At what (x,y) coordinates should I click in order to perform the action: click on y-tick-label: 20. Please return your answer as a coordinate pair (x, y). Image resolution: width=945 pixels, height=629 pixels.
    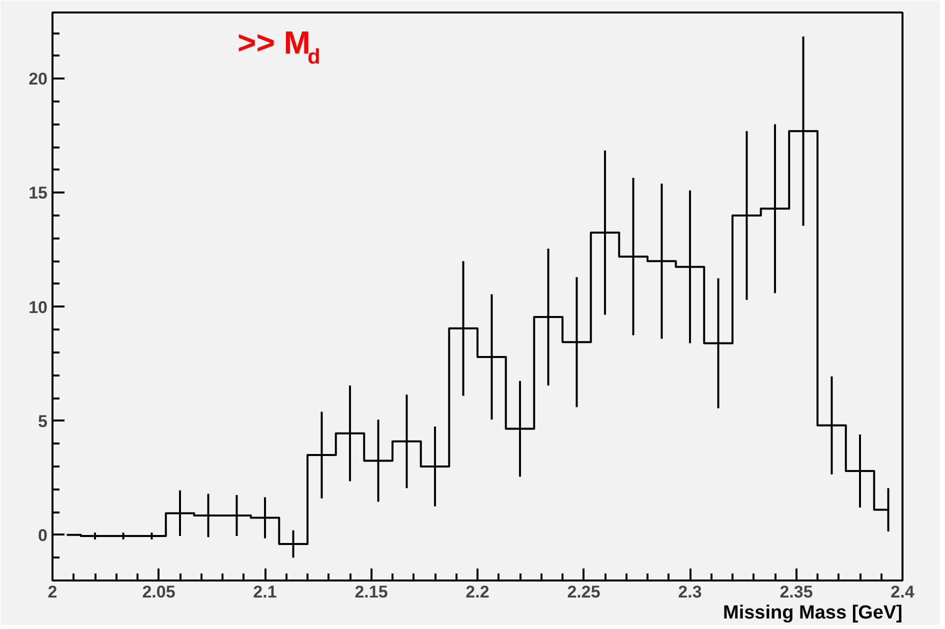
    Looking at the image, I should click on (38, 79).